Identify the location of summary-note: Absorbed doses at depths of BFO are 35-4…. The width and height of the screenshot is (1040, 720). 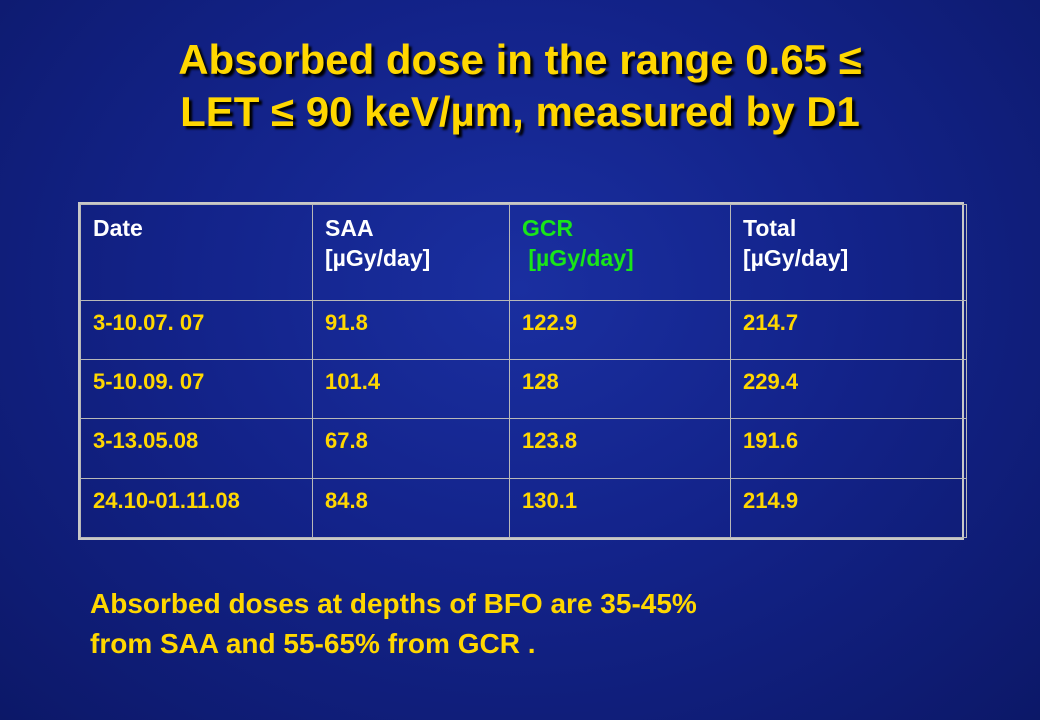
(540, 624).